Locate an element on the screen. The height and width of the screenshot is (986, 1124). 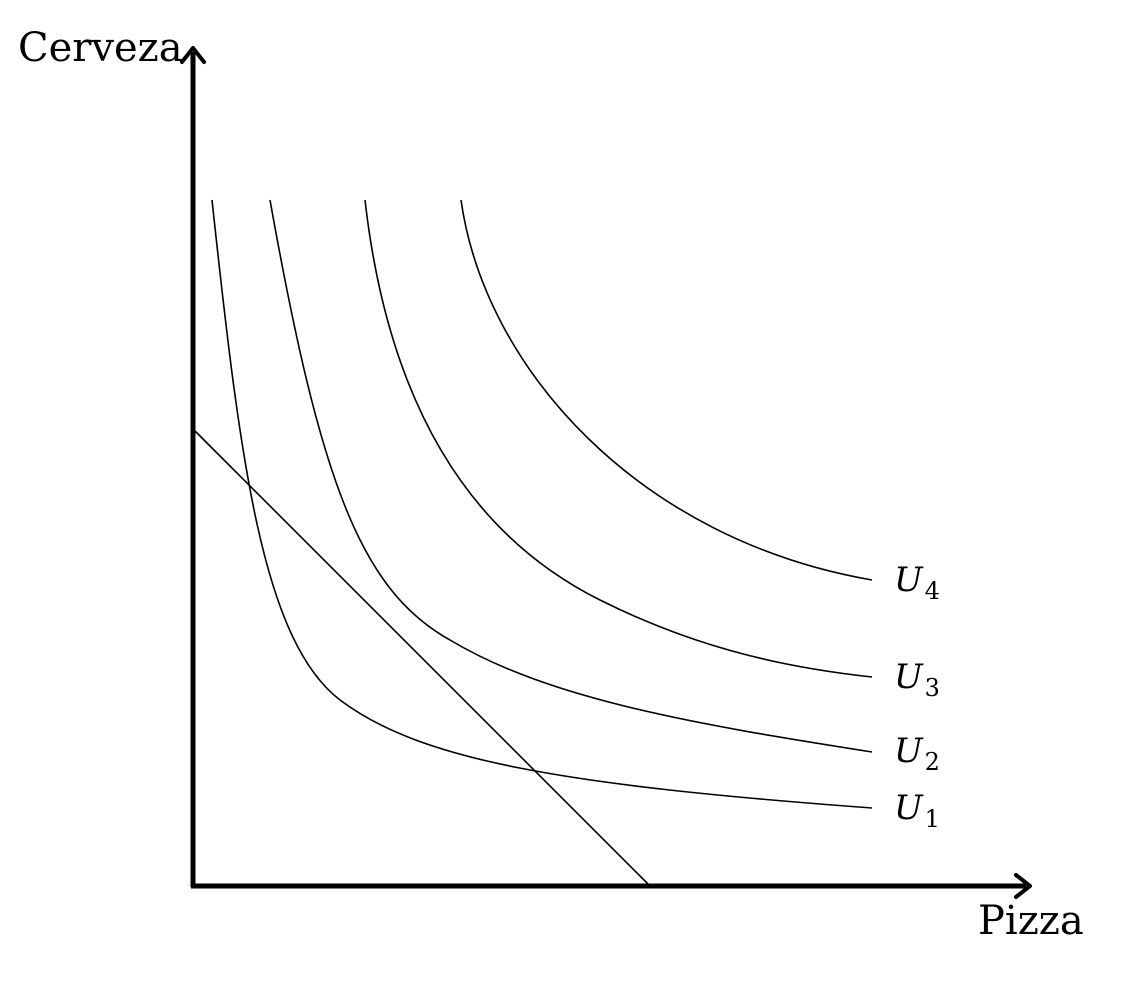
x-axis-arrowhead-icon is located at coordinates (1023, 886).